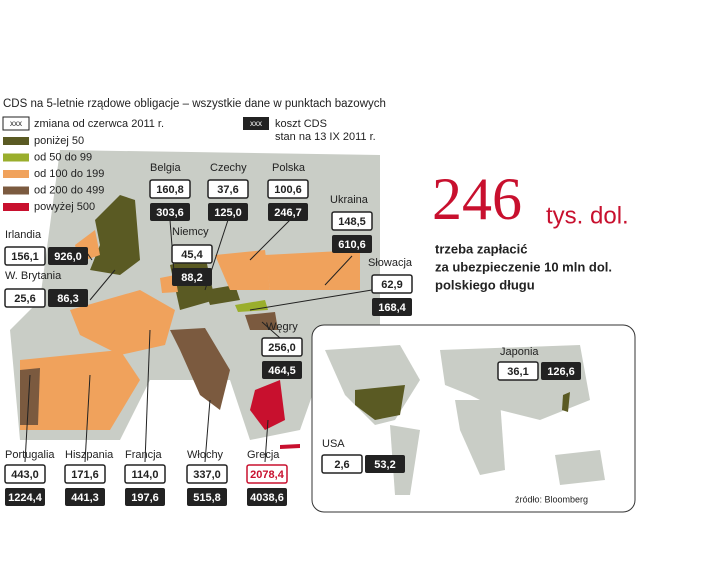  Describe the element at coordinates (165, 168) in the screenshot. I see `country-name: Belgia` at that location.